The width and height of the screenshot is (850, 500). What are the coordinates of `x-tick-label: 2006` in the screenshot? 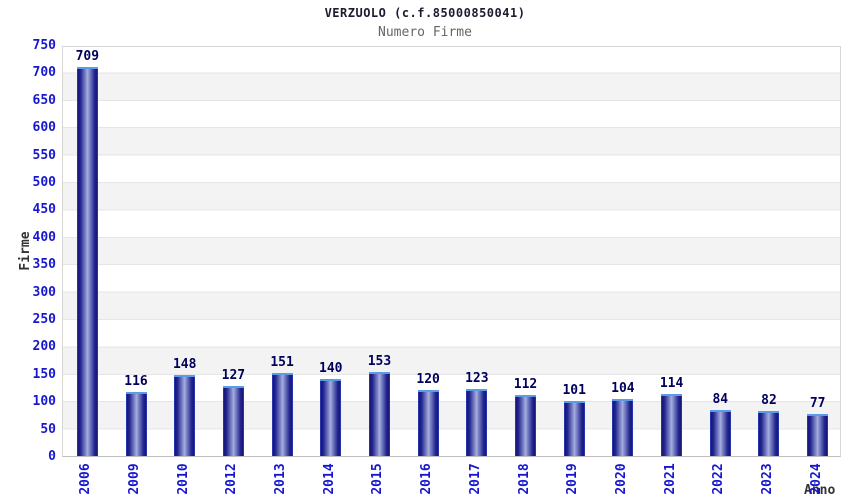 It's located at (86, 479).